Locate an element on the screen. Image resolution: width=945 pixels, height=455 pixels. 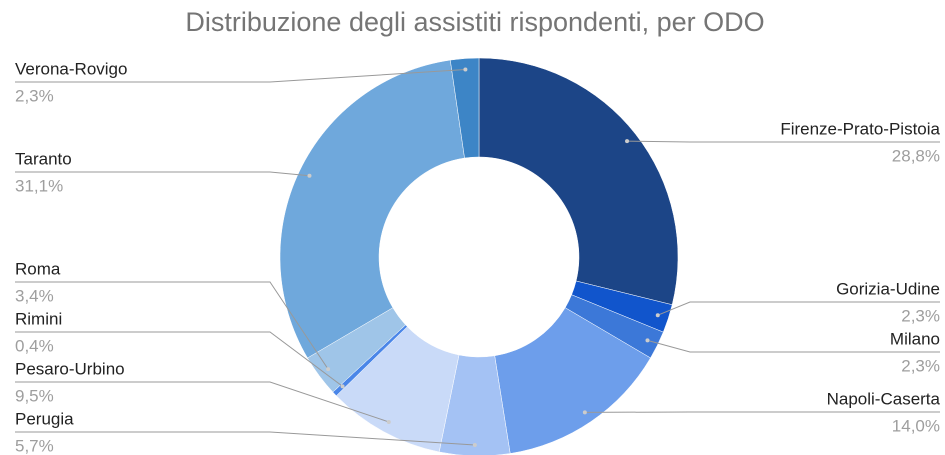
slice-label: Roma is located at coordinates (38, 268).